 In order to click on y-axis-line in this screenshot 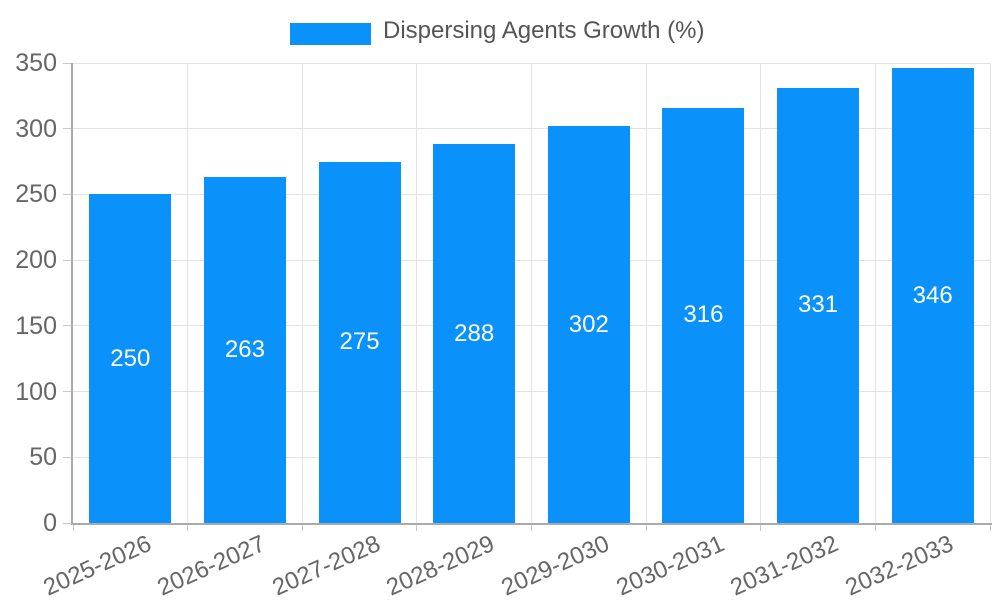, I will do `click(72, 294)`.